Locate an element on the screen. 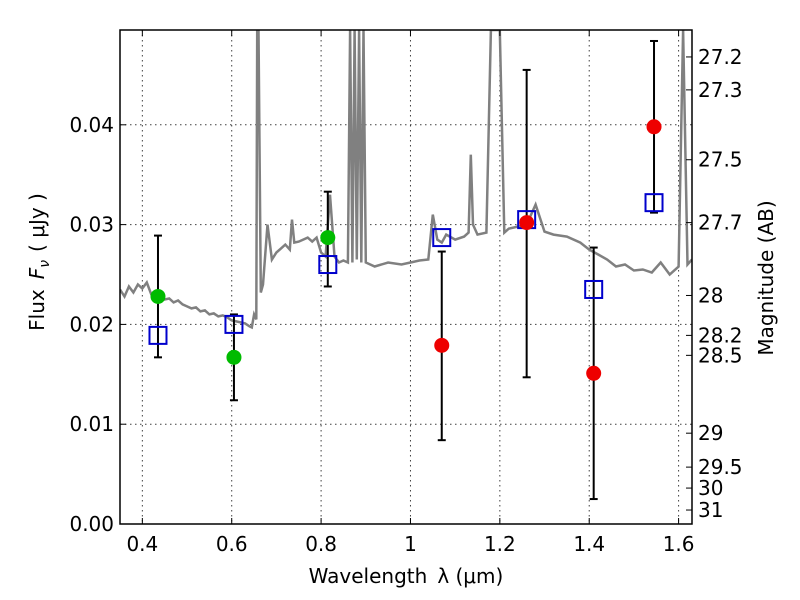 This screenshot has height=600, width=800. x-tick-label: 1 is located at coordinates (410, 544).